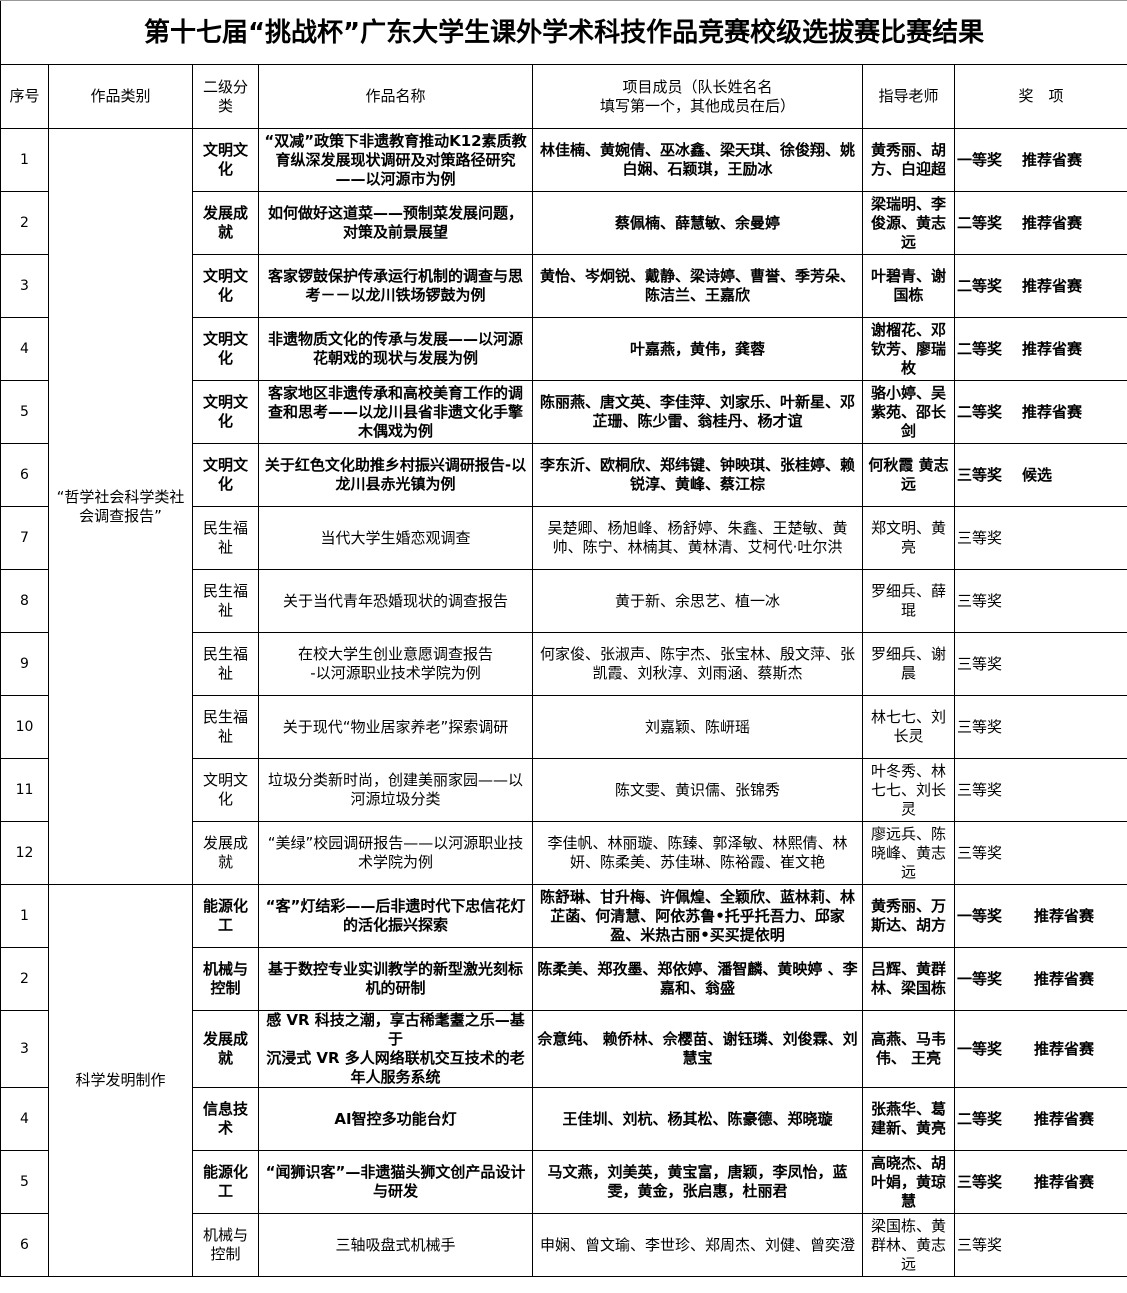 The image size is (1127, 1293). Describe the element at coordinates (697, 979) in the screenshot. I see `members-cell: 陈柔美、郑孜墨、郑依婷、潘智麟、黄映婷 、李嘉和、翁盛` at that location.